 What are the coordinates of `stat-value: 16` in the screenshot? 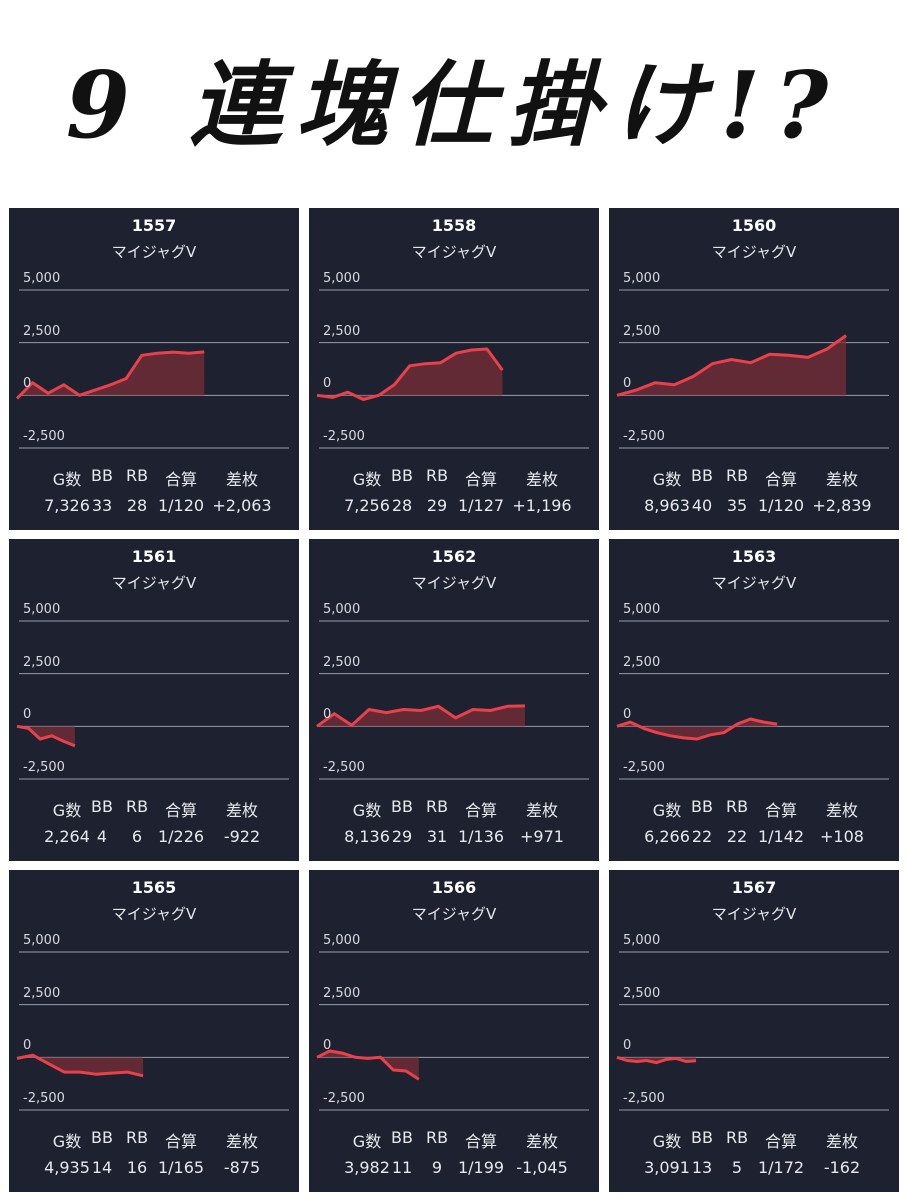 It's located at (137, 1167).